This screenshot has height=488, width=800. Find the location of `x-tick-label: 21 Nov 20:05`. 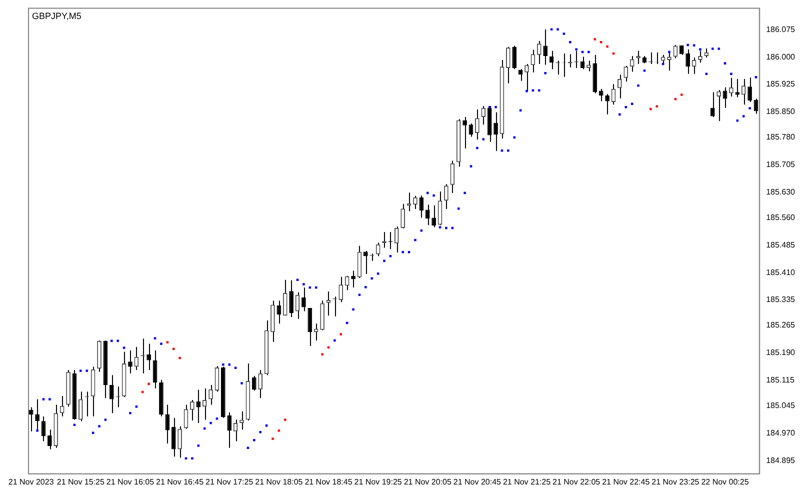

x-tick-label: 21 Nov 20:05 is located at coordinates (428, 481).